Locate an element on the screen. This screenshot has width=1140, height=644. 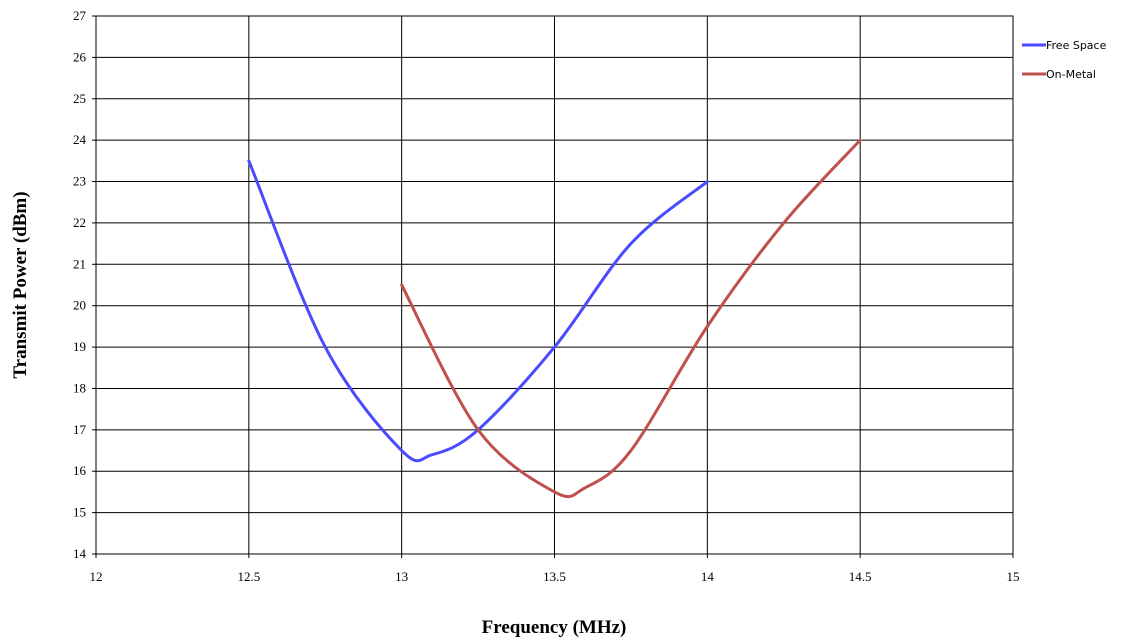
legend: Free Space On-Metal is located at coordinates (1064, 60).